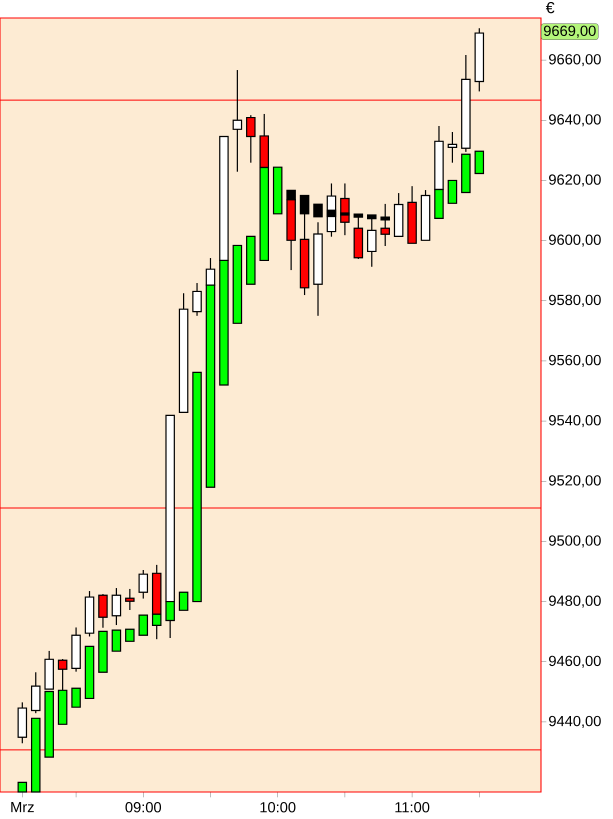 Image resolution: width=613 pixels, height=819 pixels. Describe the element at coordinates (575, 120) in the screenshot. I see `y-tick-label: 9640,00` at that location.